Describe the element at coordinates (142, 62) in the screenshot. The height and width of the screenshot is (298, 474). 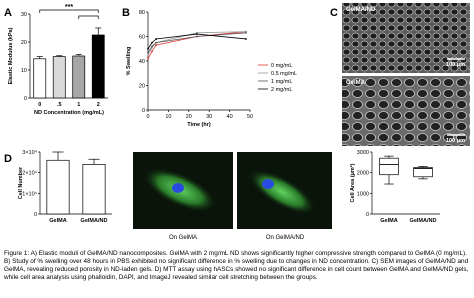
I see `y-tick-label: 40` at that location.